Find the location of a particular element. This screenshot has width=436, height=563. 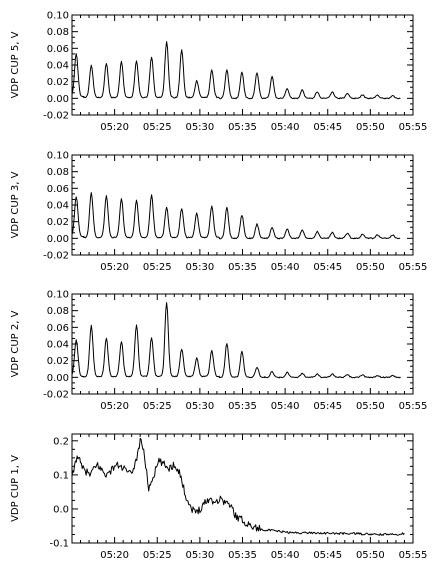

y-tick-label: 0.0 is located at coordinates (61, 509).